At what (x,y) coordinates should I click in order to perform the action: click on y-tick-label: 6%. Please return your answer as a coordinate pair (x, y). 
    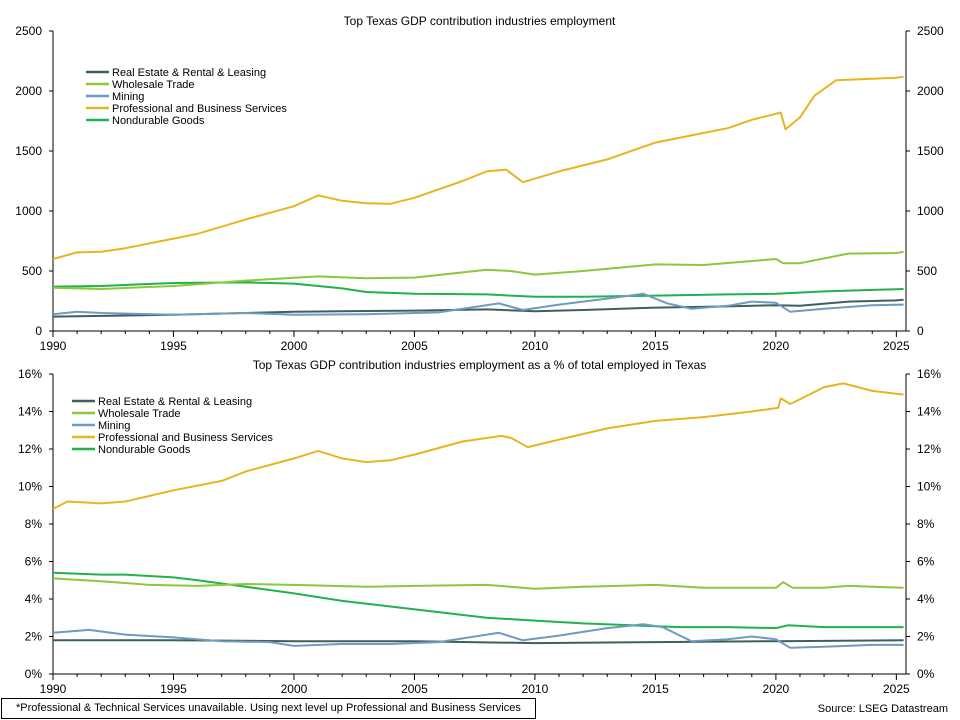
    Looking at the image, I should click on (34, 562).